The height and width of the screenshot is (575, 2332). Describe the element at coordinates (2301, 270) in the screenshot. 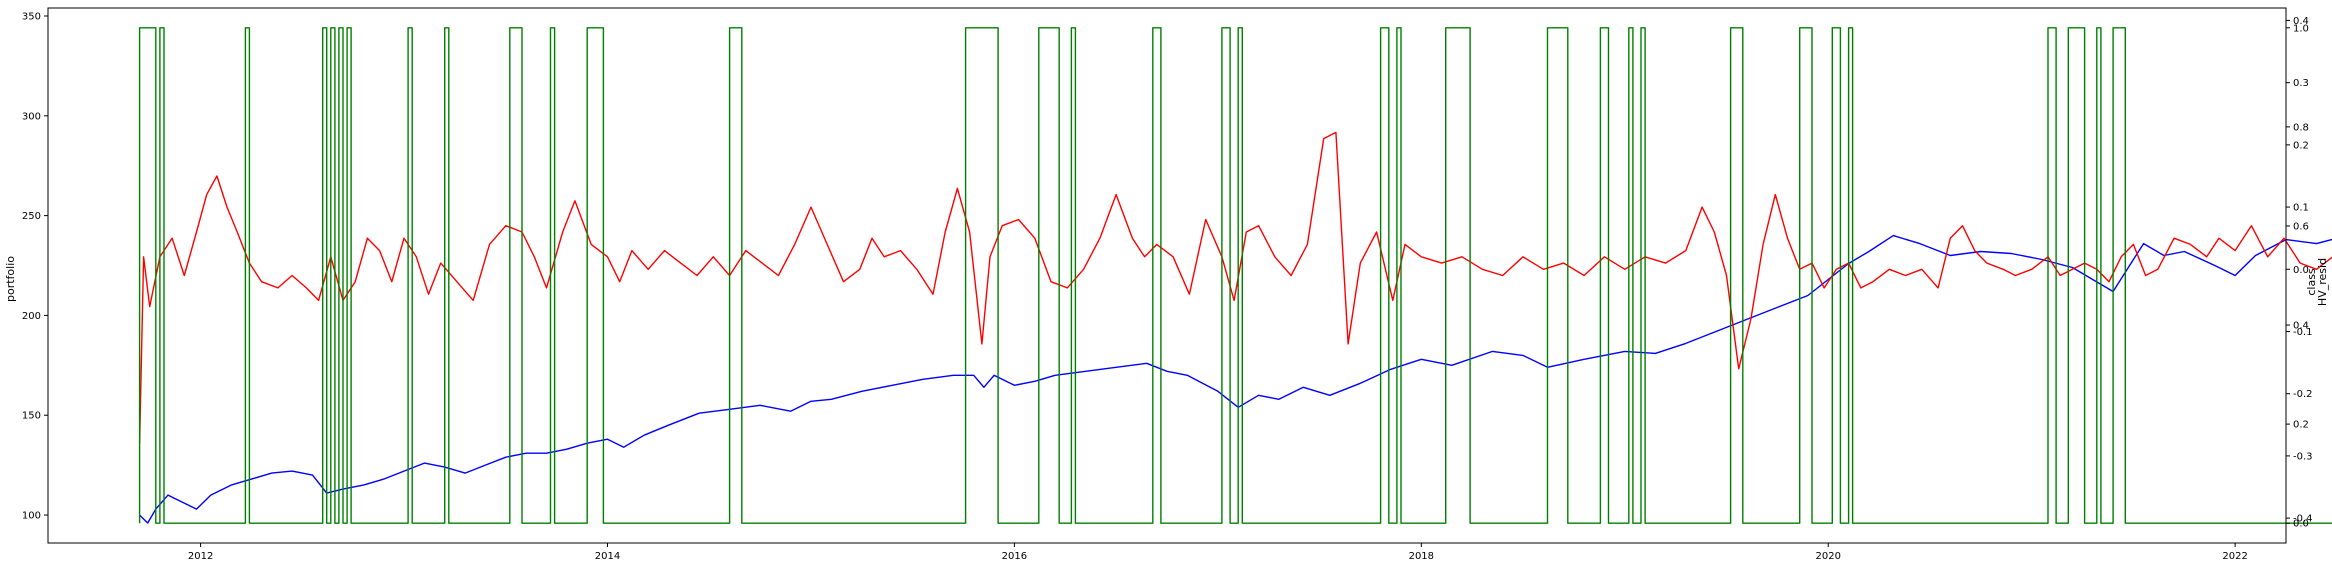

I see `y-right-resid-tick-label: 0.0` at that location.